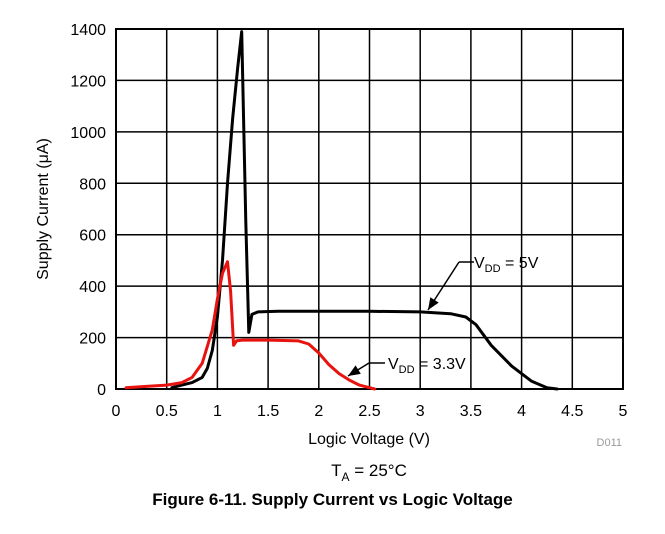 The height and width of the screenshot is (534, 665). I want to click on x-tick-label: 4.5, so click(572, 411).